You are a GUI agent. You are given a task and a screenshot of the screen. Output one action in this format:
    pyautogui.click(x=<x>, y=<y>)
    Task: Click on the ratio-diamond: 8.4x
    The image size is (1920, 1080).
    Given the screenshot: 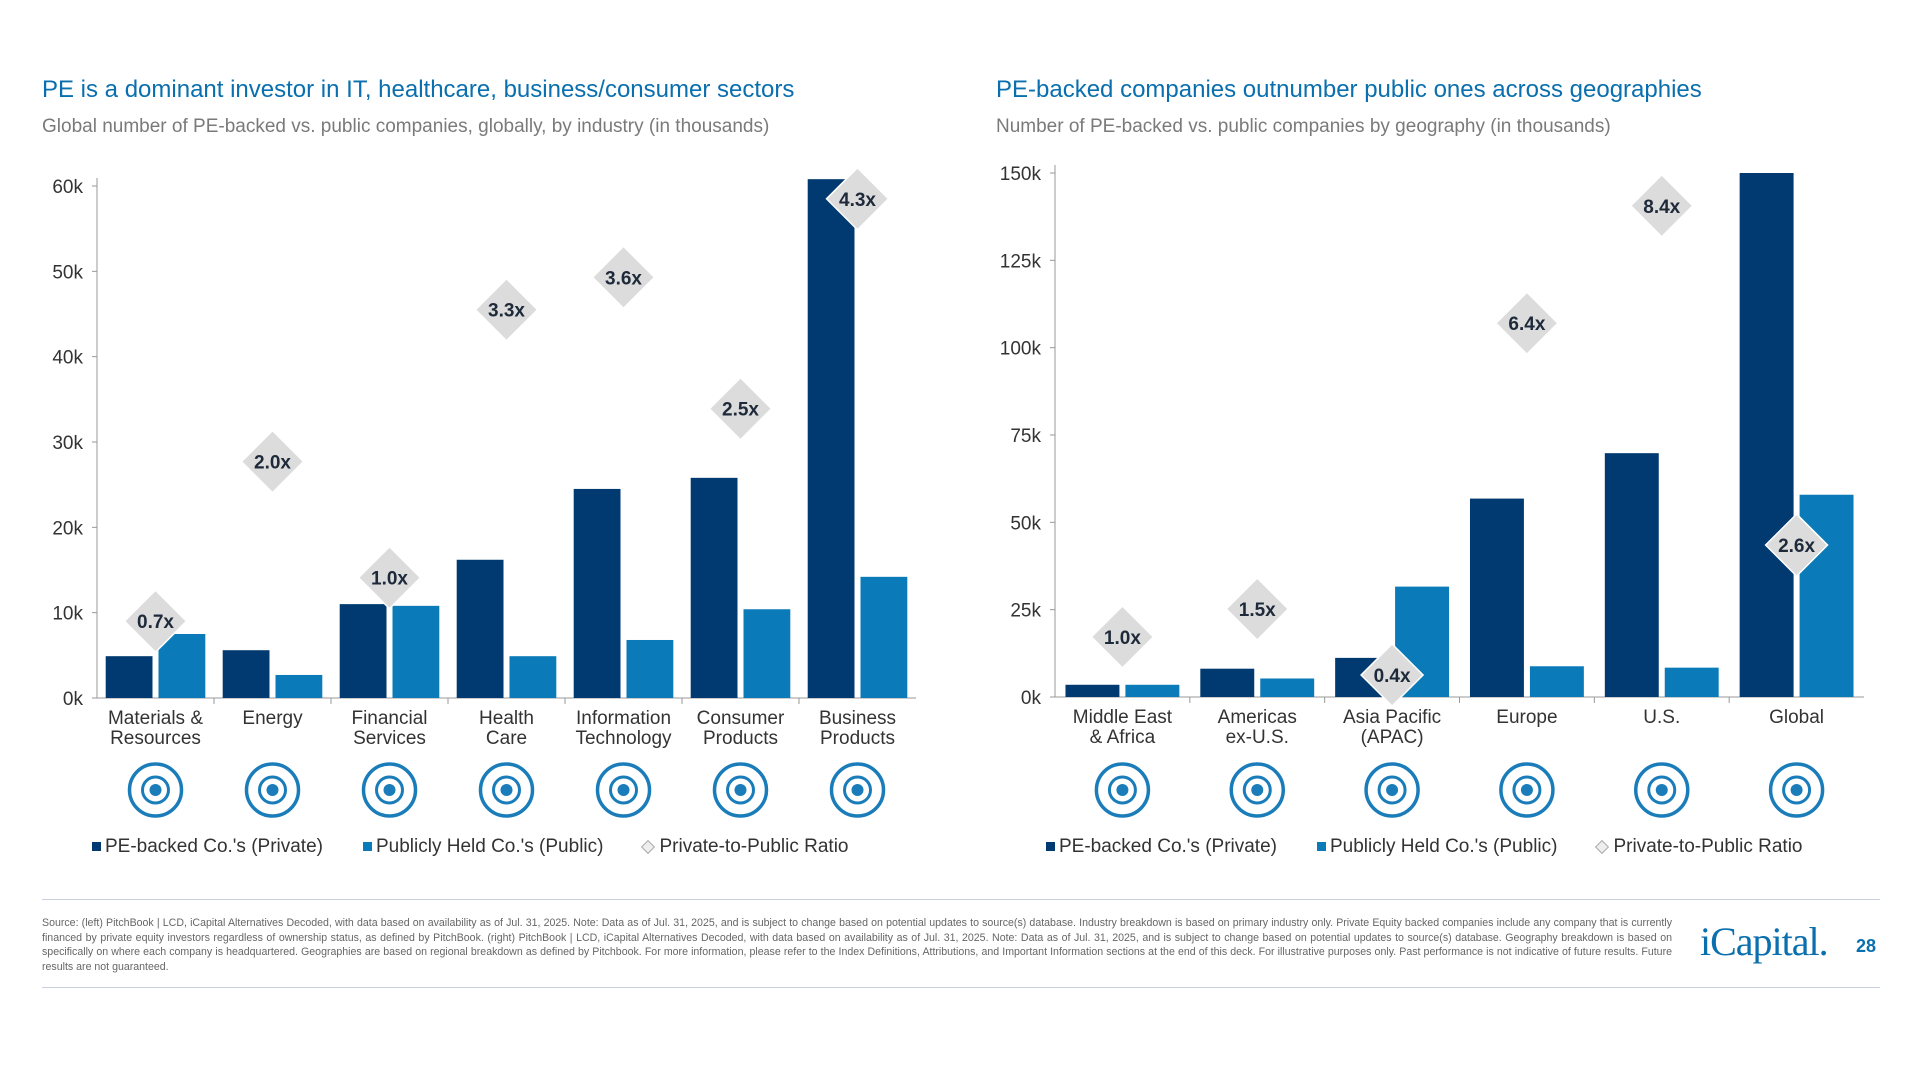 What is the action you would take?
    pyautogui.click(x=1661, y=205)
    